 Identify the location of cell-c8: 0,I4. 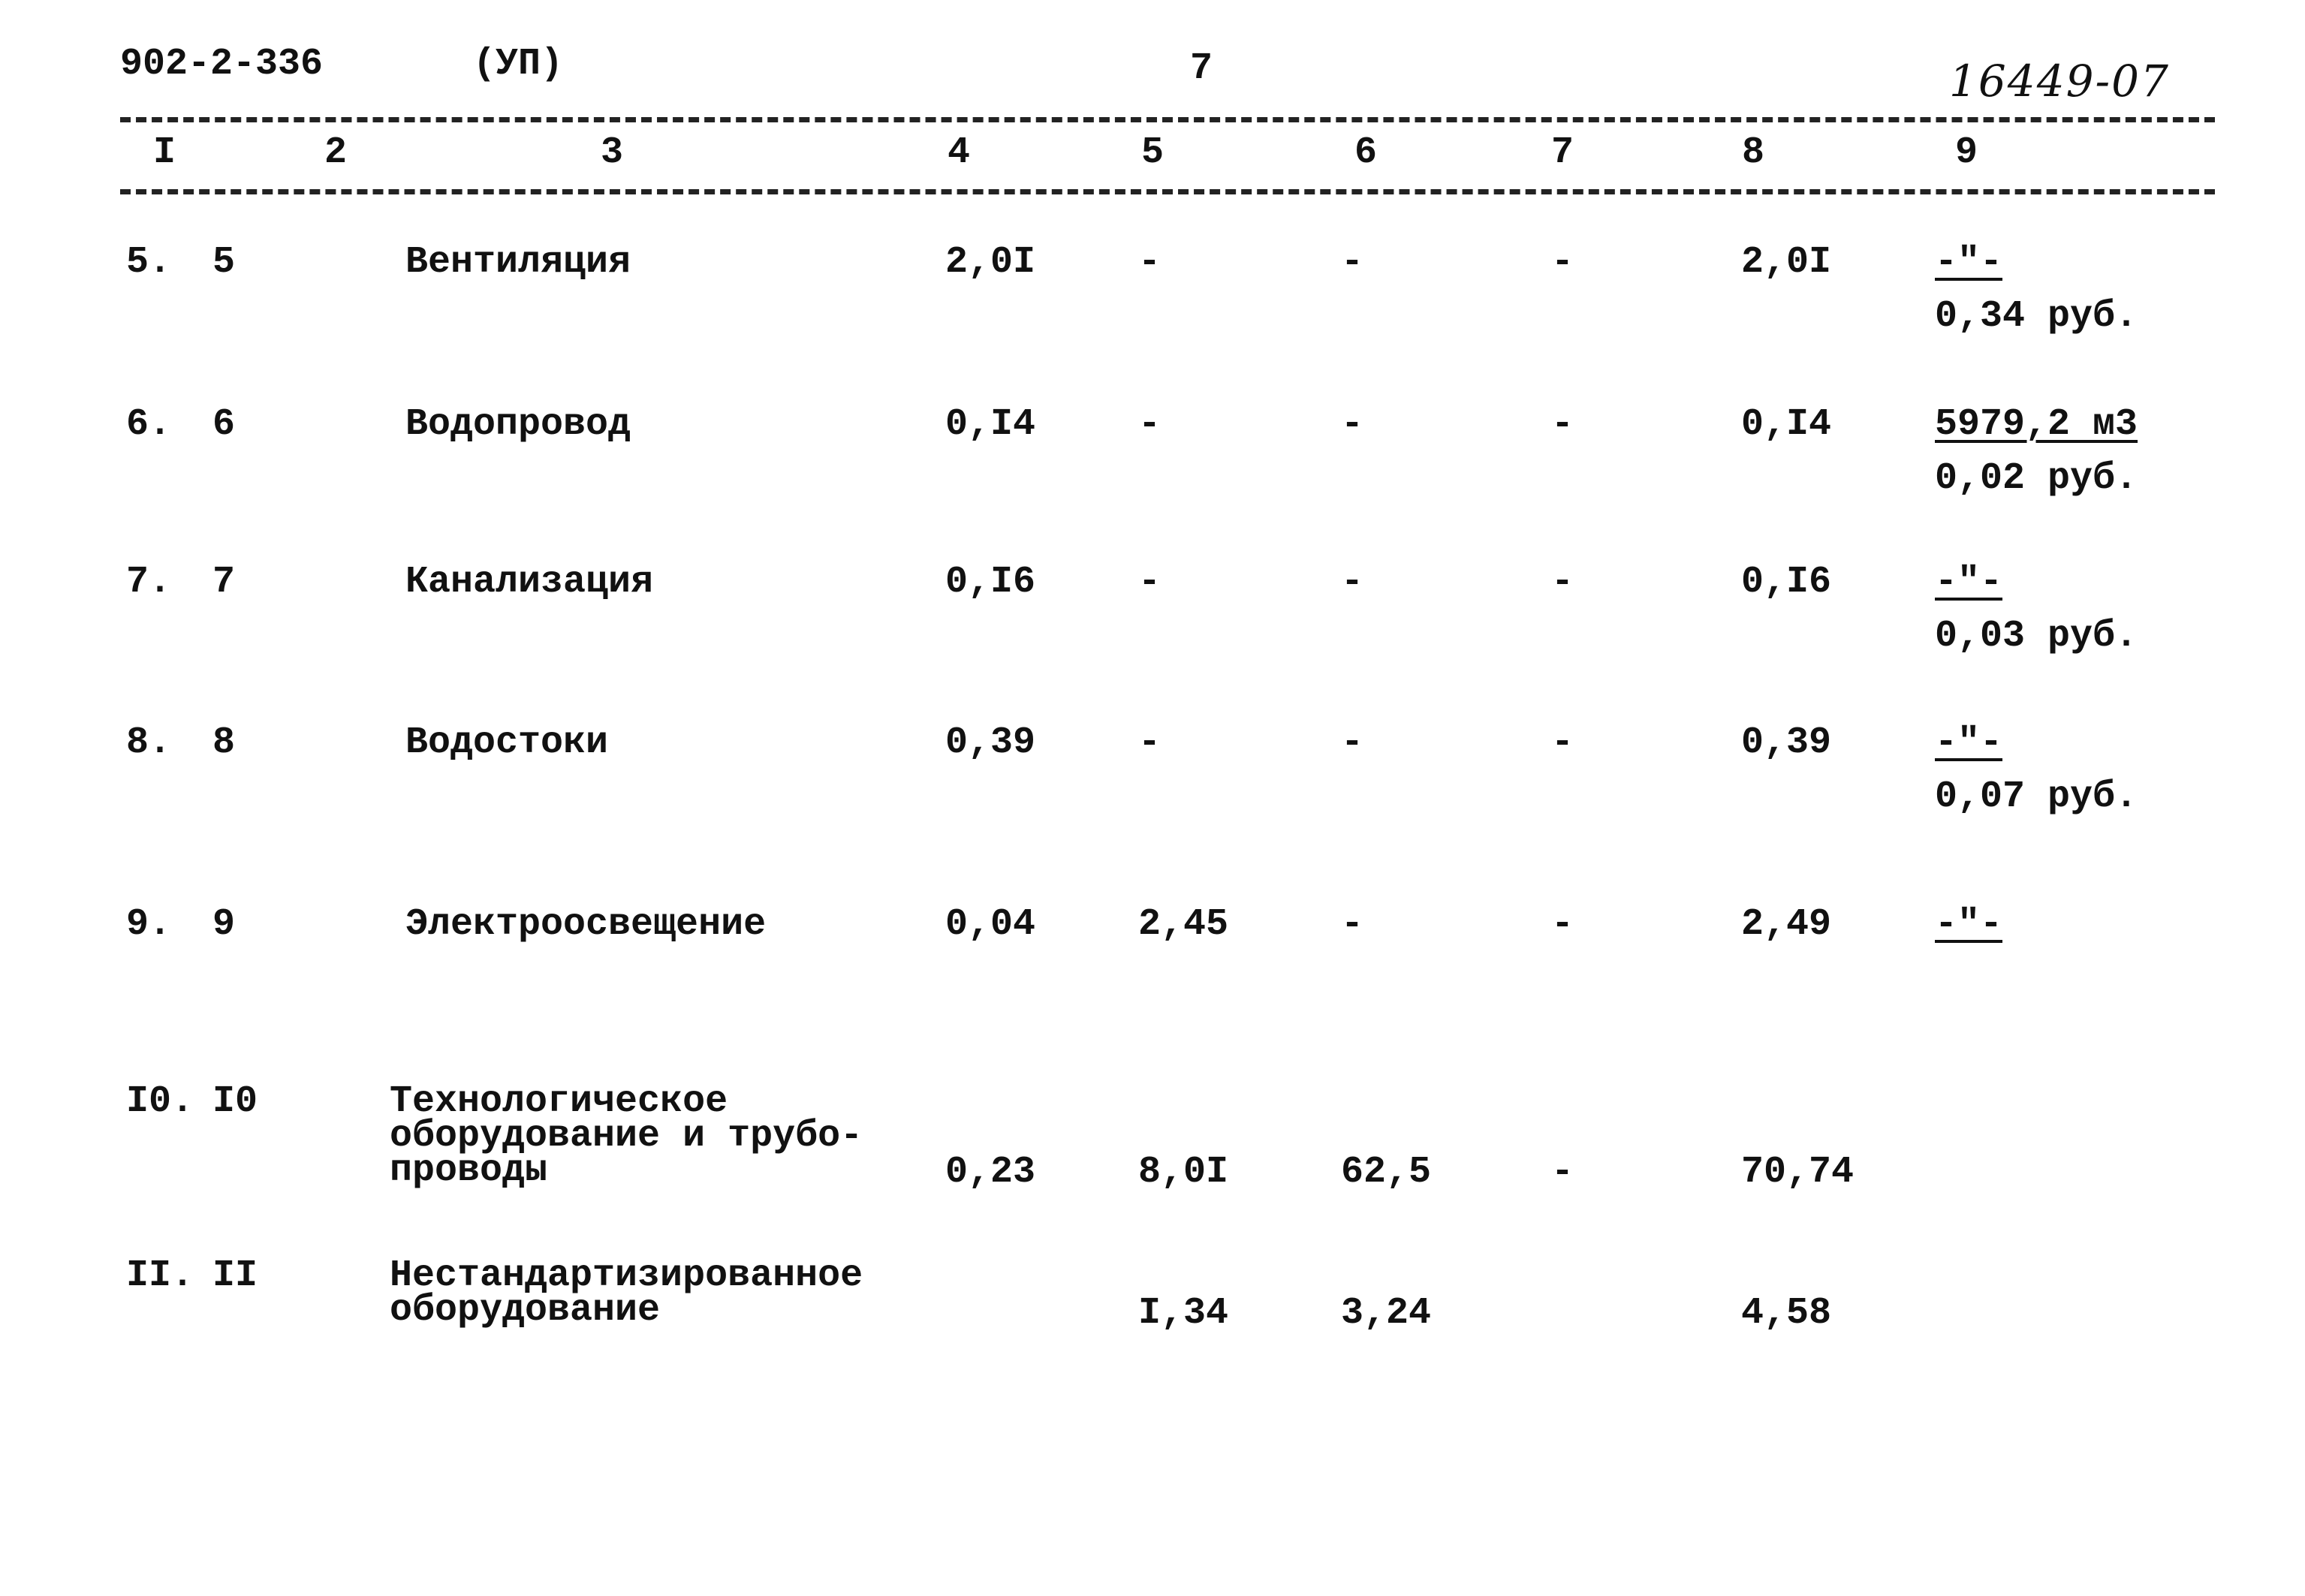
(1787, 424).